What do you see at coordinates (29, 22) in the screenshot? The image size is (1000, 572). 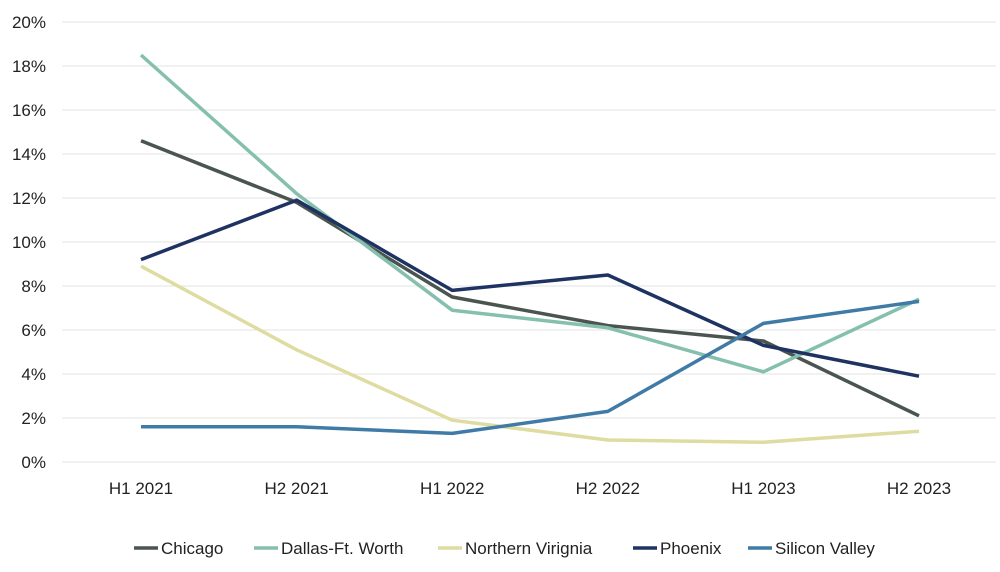 I see `y-tick-label: 20%` at bounding box center [29, 22].